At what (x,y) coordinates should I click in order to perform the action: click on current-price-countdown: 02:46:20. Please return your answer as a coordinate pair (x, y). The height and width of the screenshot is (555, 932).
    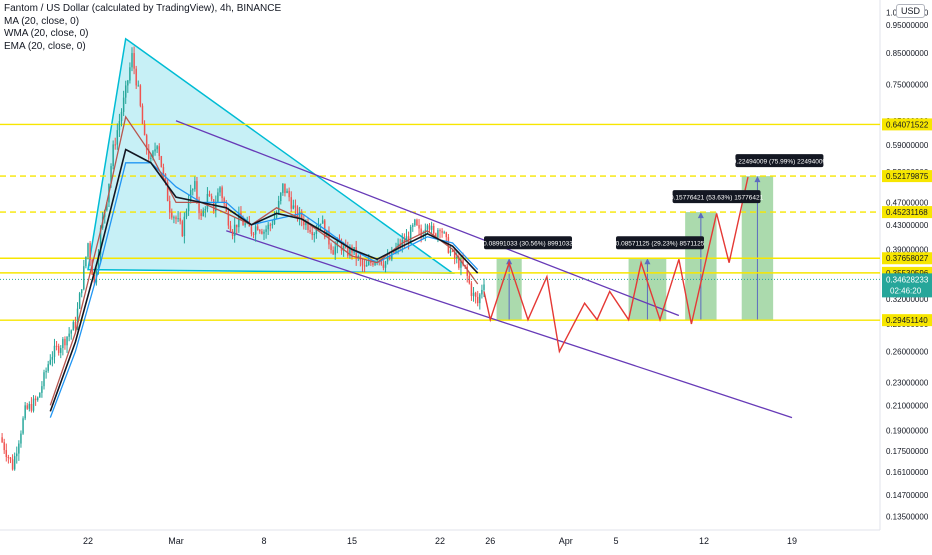
    Looking at the image, I should click on (906, 290).